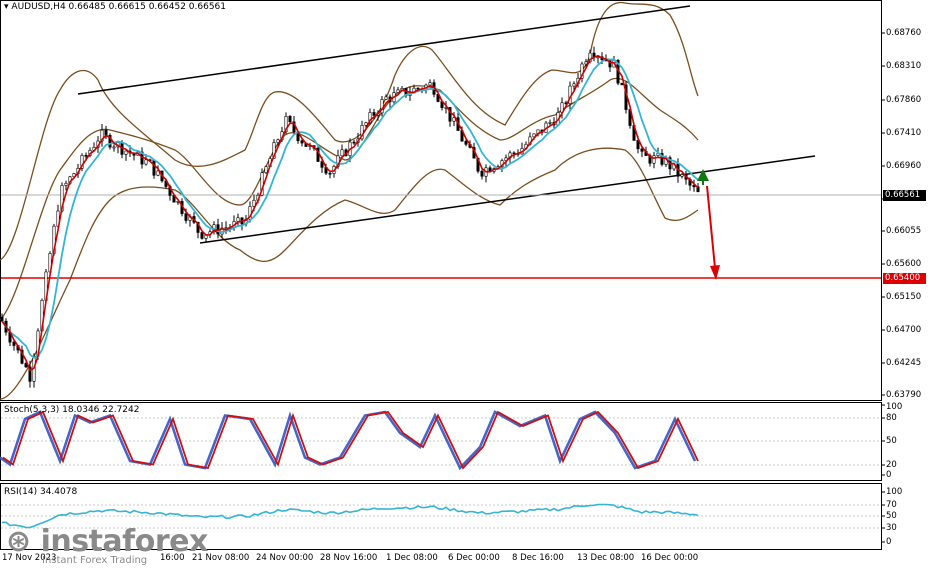  I want to click on stoch-tick: 50, so click(891, 441).